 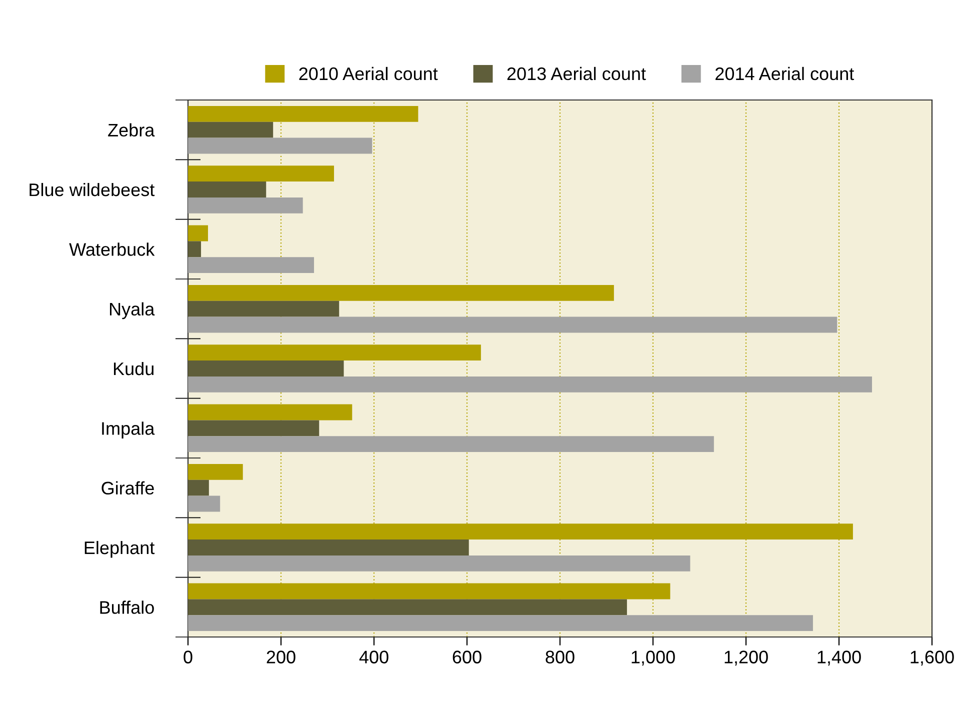 I want to click on y-tick-label: Nyala, so click(x=132, y=311).